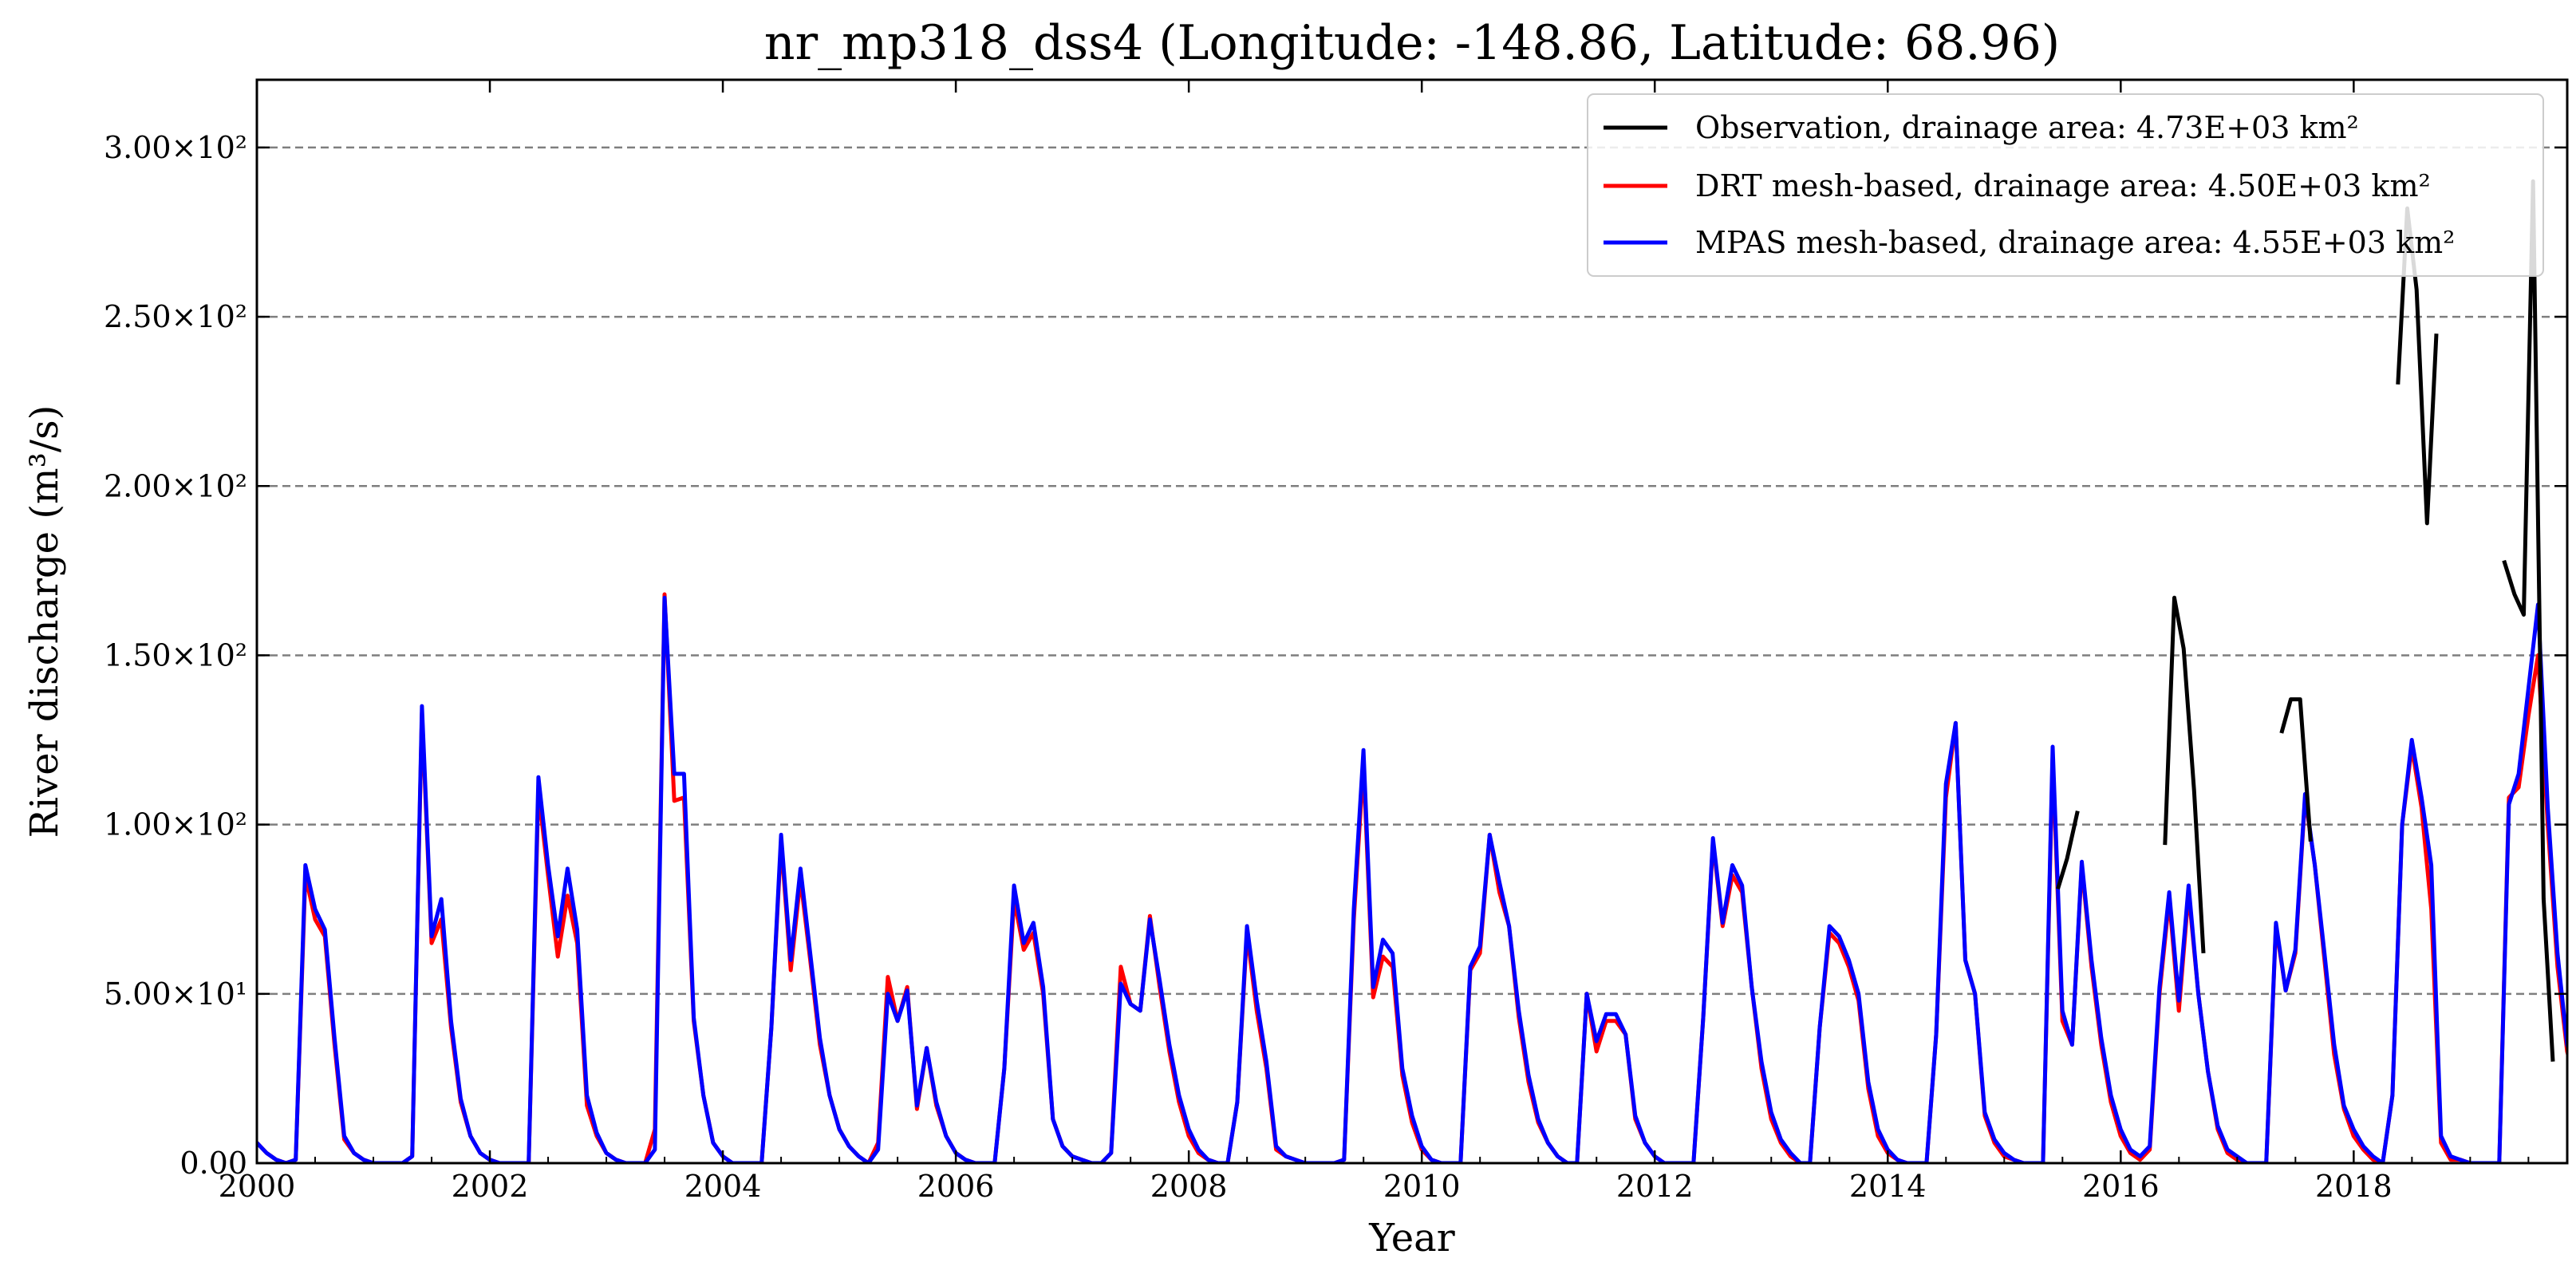  Describe the element at coordinates (723, 1186) in the screenshot. I see `x-tick-label: 2004` at that location.